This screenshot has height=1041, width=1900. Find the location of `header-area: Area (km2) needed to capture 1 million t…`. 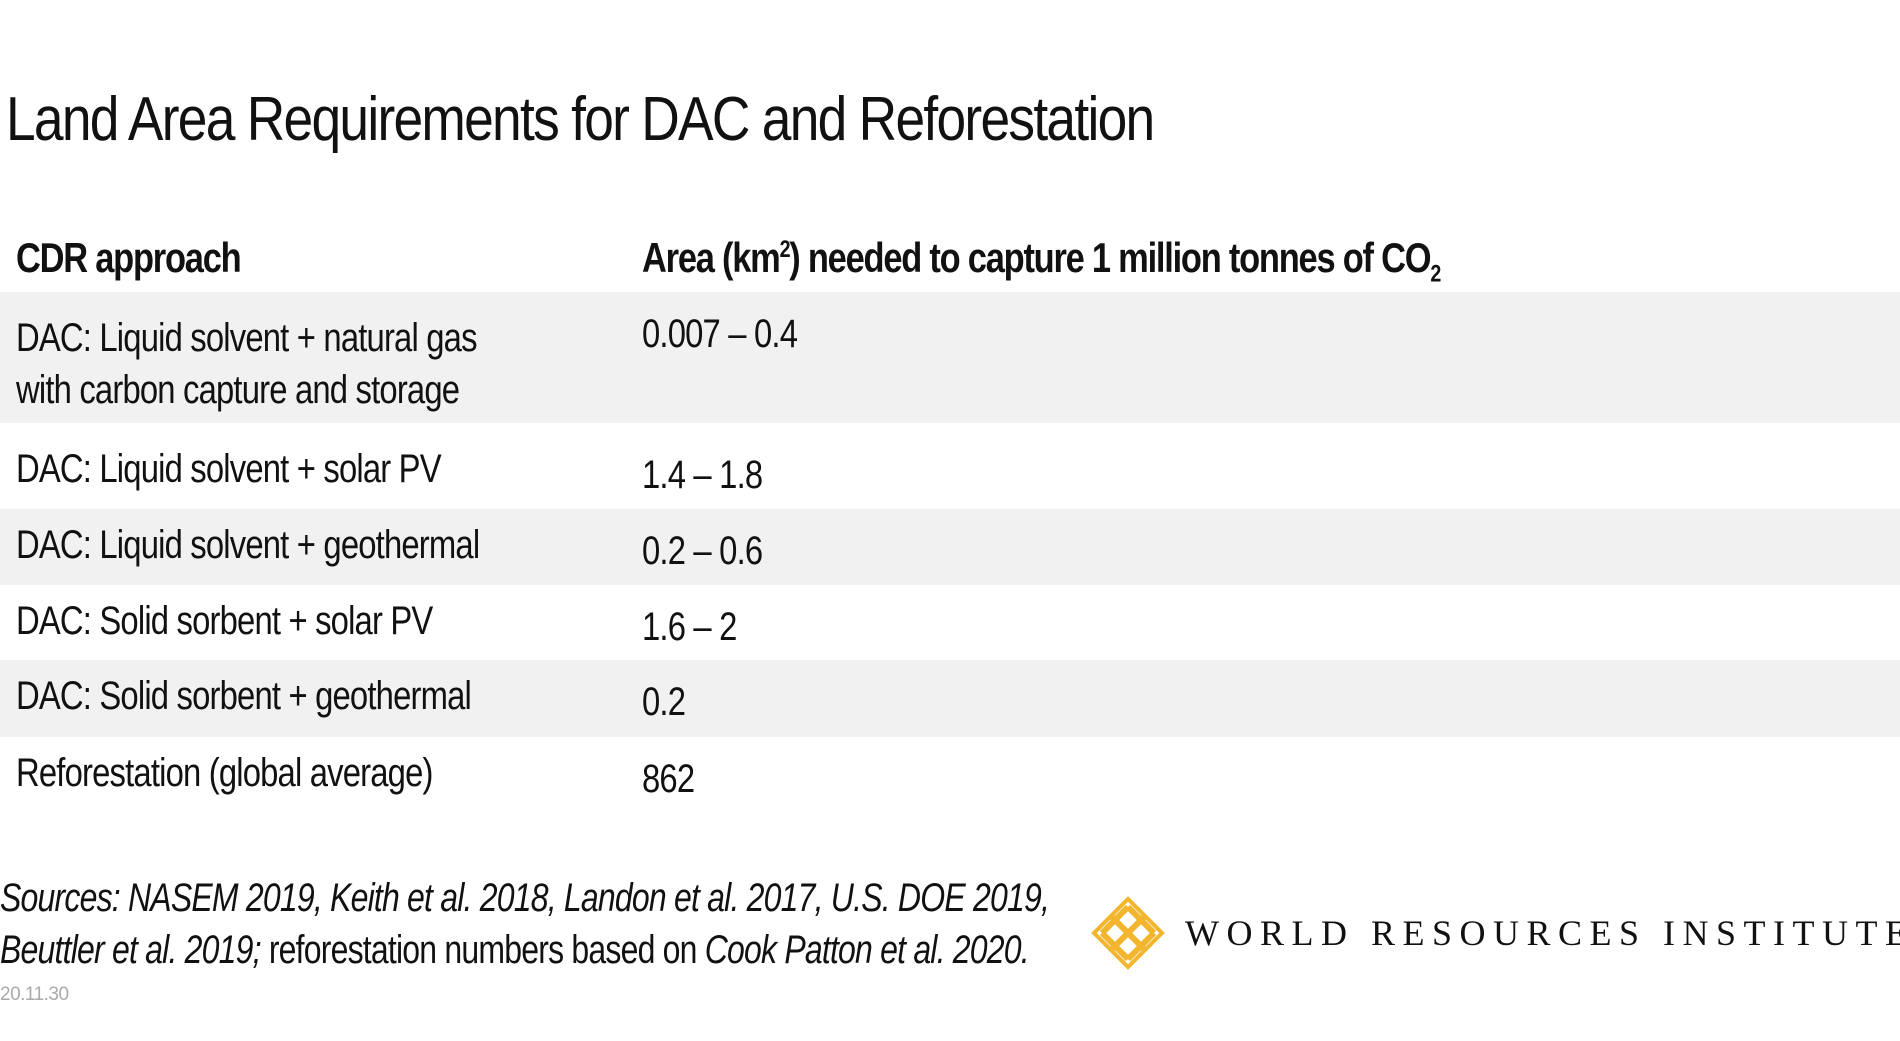

header-area: Area (km2) needed to capture 1 million t… is located at coordinates (1041, 261).